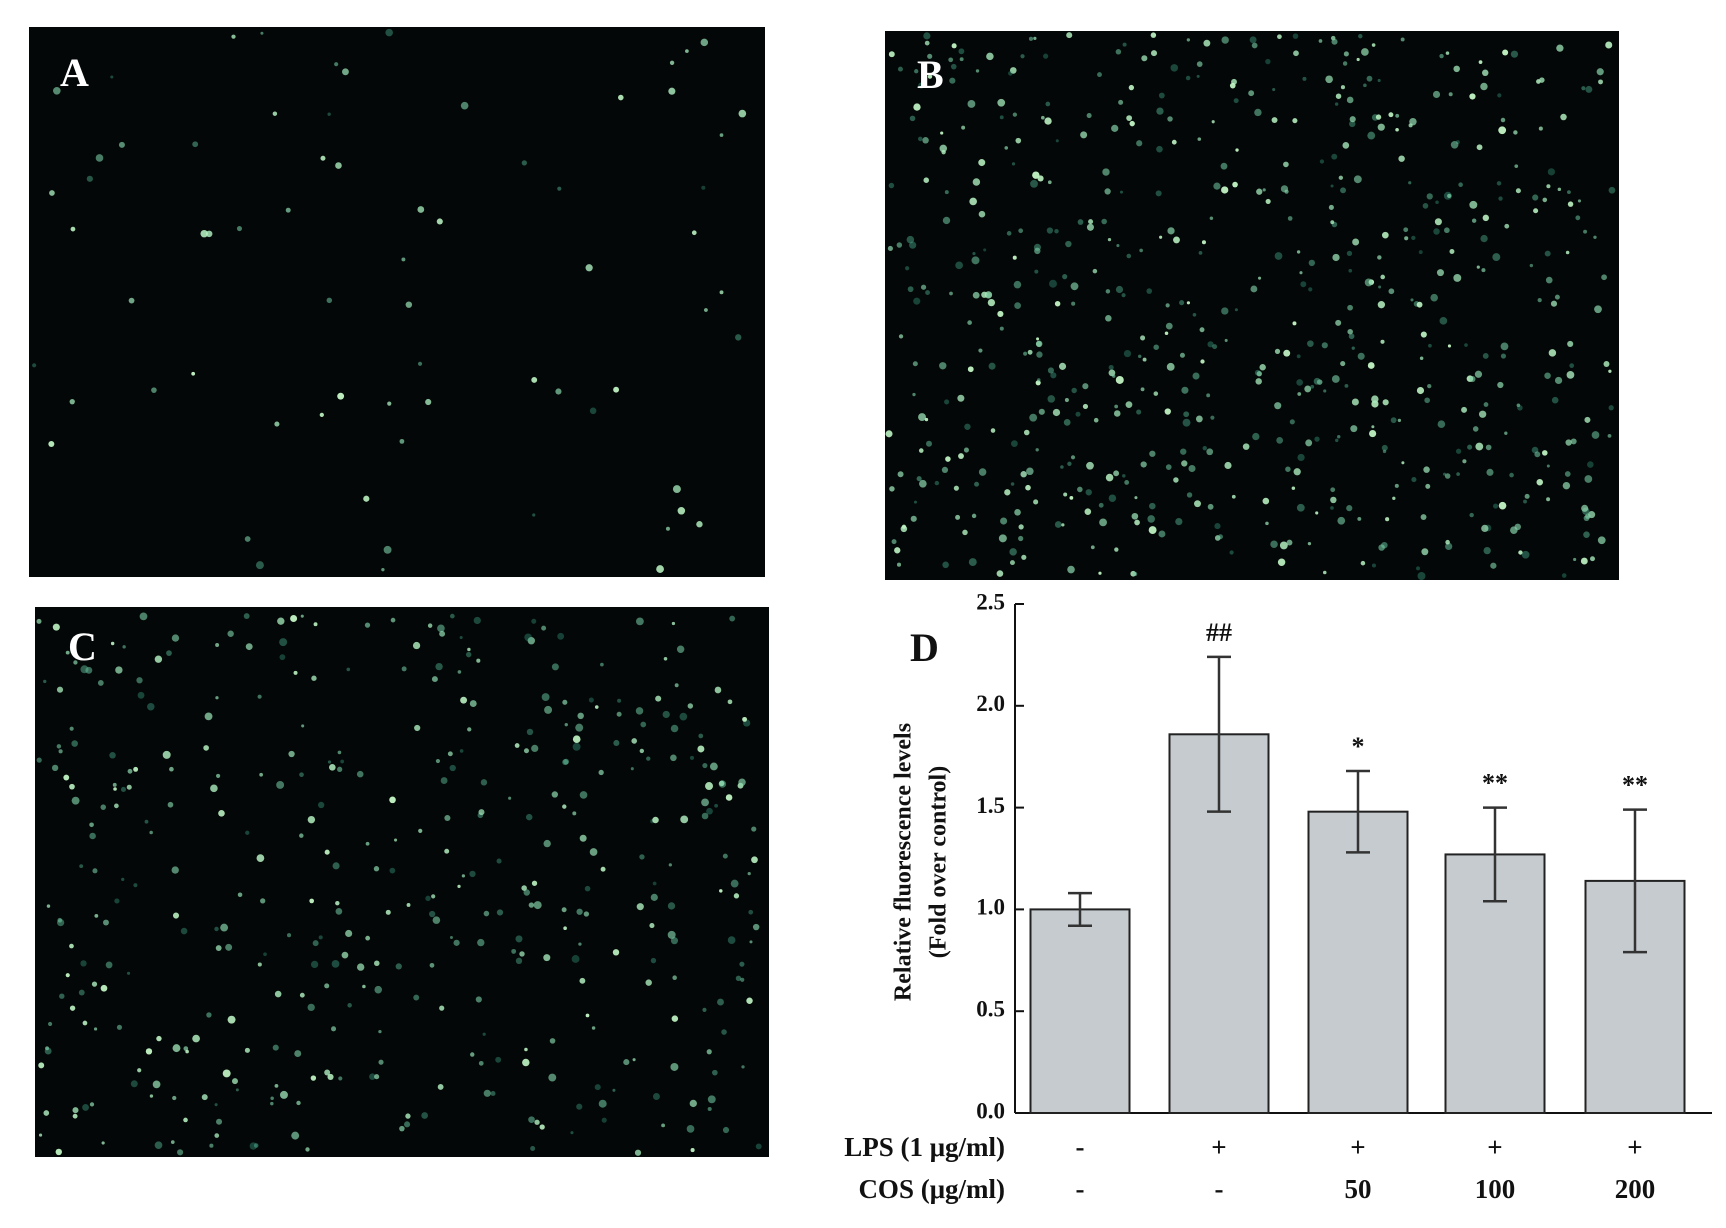 Image resolution: width=1726 pixels, height=1228 pixels. Describe the element at coordinates (1219, 734) in the screenshot. I see `error-bar` at that location.